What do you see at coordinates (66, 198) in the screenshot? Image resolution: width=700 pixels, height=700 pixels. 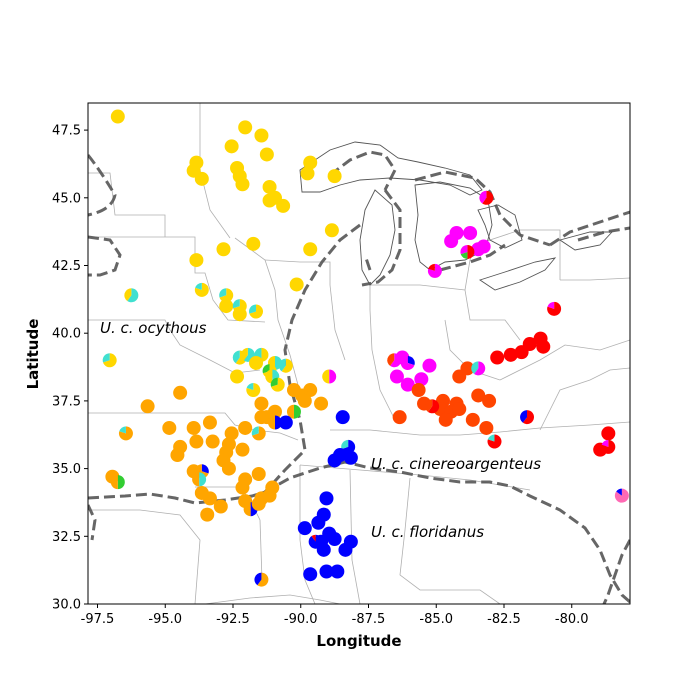 I see `y-tick-label: 45.0` at bounding box center [66, 198].